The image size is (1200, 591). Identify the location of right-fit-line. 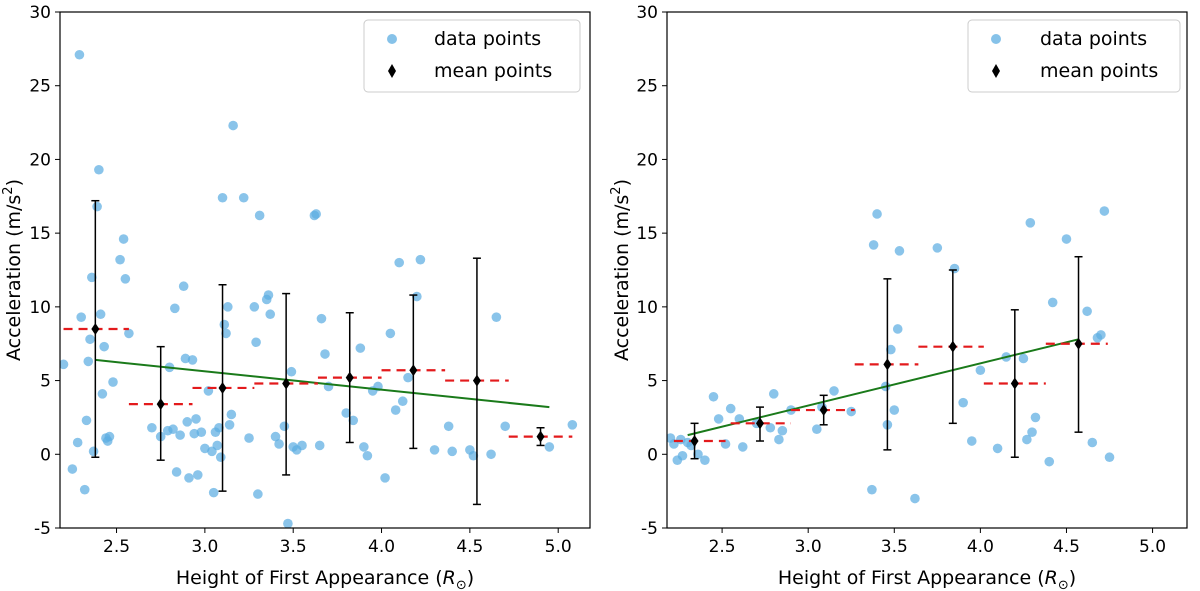
(883, 387).